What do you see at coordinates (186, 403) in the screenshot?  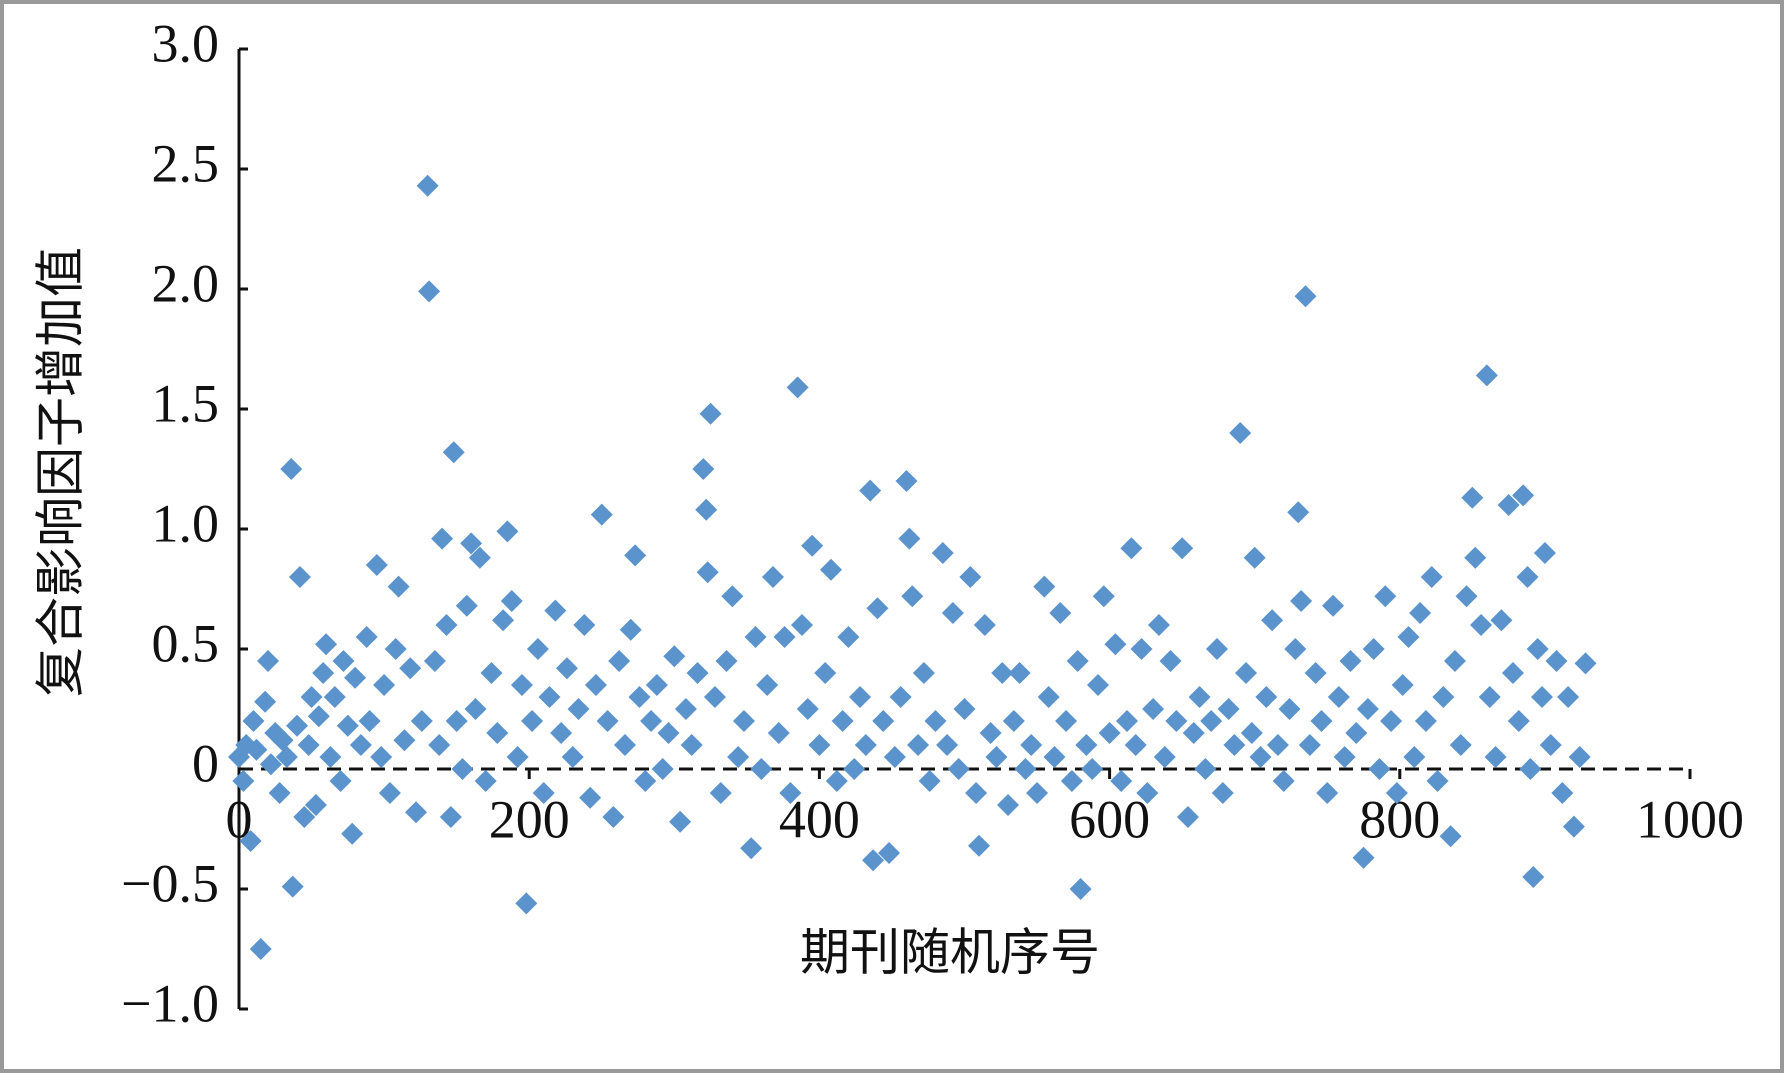 I see `y-tick-label: 1.5` at bounding box center [186, 403].